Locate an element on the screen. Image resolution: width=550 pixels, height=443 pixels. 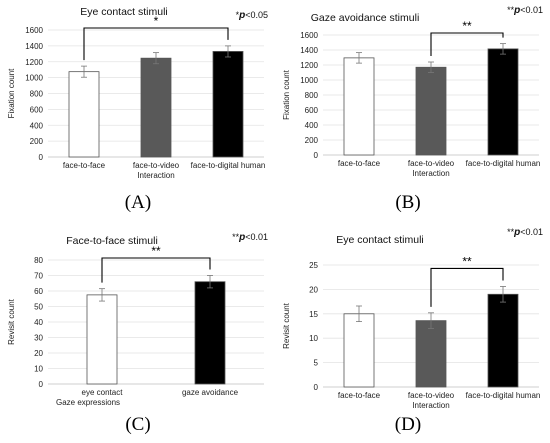
chart-title: Gaze avoidance stimuli is located at coordinates (365, 18).